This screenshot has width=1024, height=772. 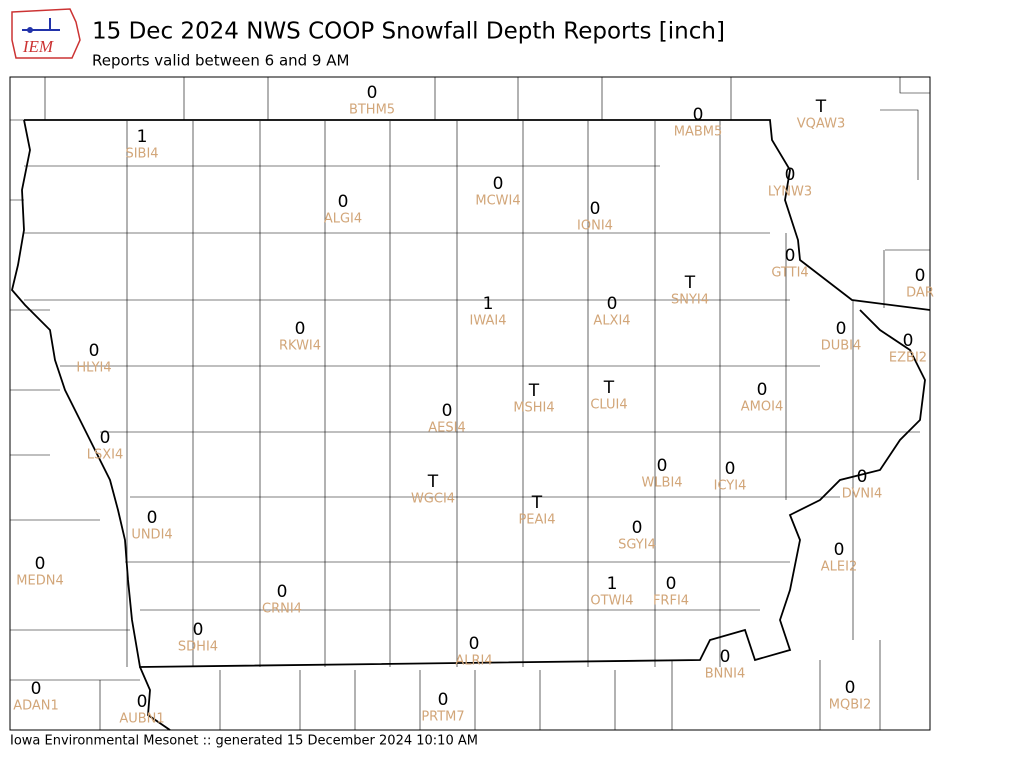 What do you see at coordinates (637, 545) in the screenshot?
I see `station-id: SGYI4` at bounding box center [637, 545].